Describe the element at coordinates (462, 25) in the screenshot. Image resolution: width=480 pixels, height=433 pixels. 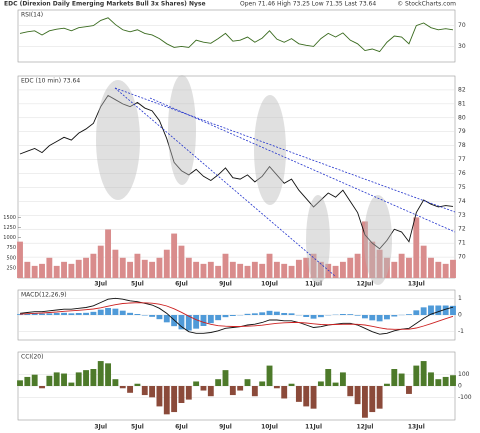
I see `y-tick-label: 70` at that location.